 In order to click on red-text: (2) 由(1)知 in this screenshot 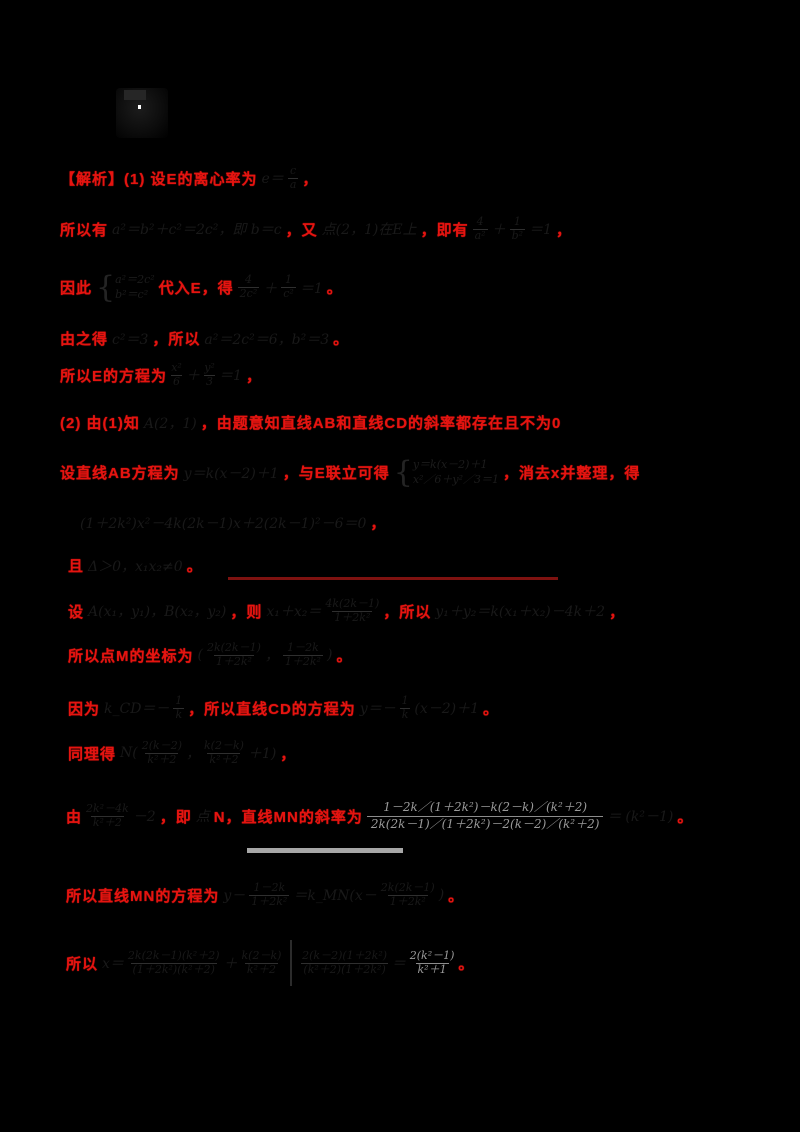, I will do `click(100, 423)`.